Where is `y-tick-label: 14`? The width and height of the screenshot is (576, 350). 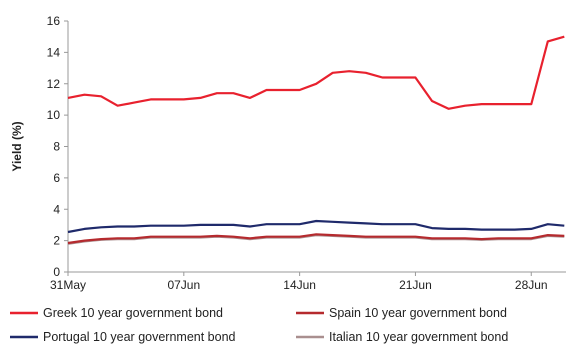 y-tick-label: 14 is located at coordinates (54, 52).